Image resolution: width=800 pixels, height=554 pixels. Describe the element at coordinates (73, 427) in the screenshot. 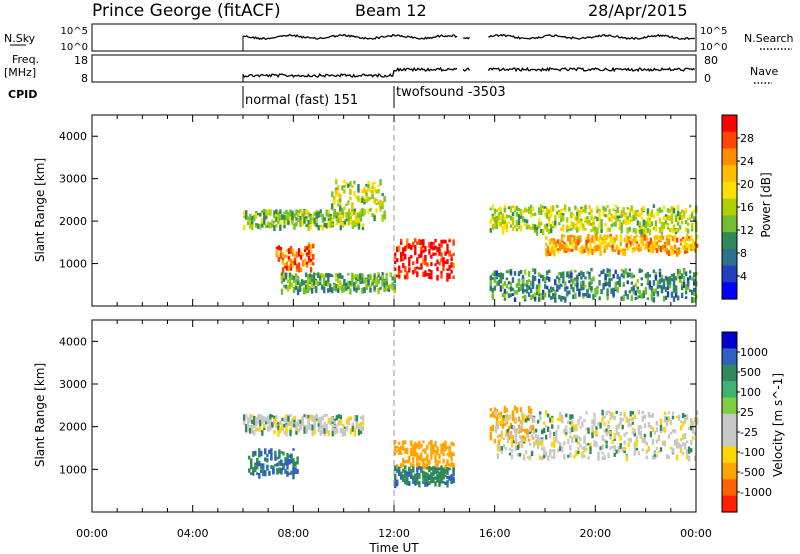

I see `ytick-label: 2000` at that location.